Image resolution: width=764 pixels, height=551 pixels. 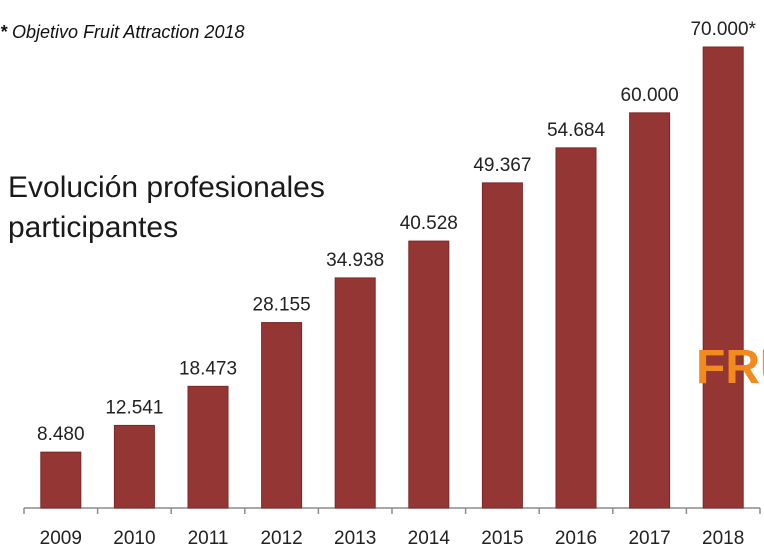 I want to click on bar-2016, so click(x=576, y=328).